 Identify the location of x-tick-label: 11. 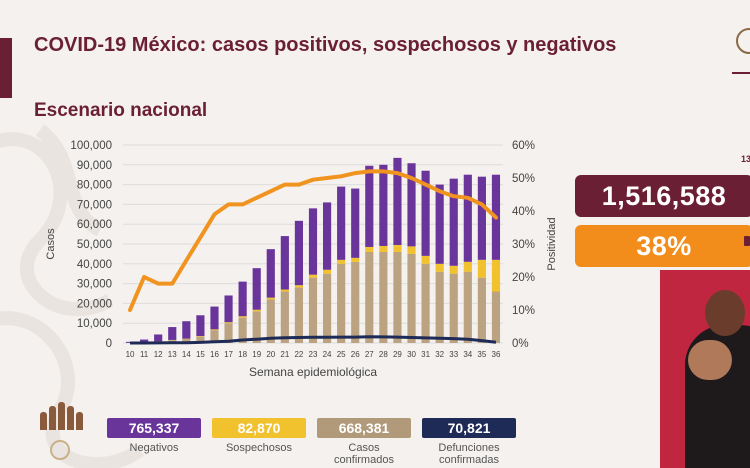
(144, 354).